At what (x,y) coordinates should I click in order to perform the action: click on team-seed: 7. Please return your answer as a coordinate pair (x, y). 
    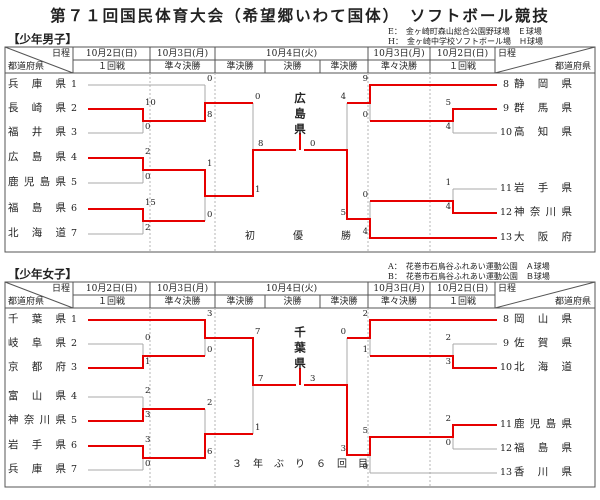
    Looking at the image, I should click on (74, 469).